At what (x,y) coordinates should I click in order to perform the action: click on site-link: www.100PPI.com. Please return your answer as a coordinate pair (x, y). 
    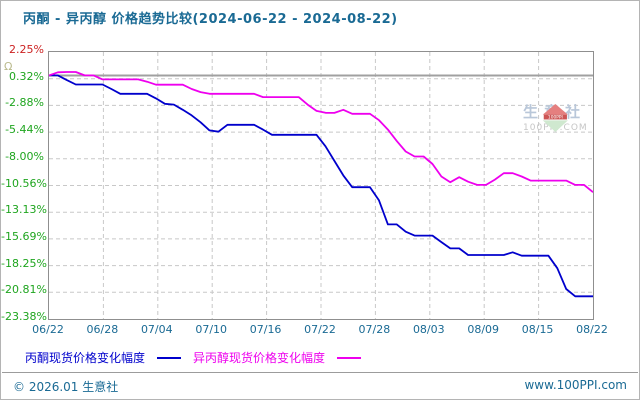
    Looking at the image, I should click on (575, 385).